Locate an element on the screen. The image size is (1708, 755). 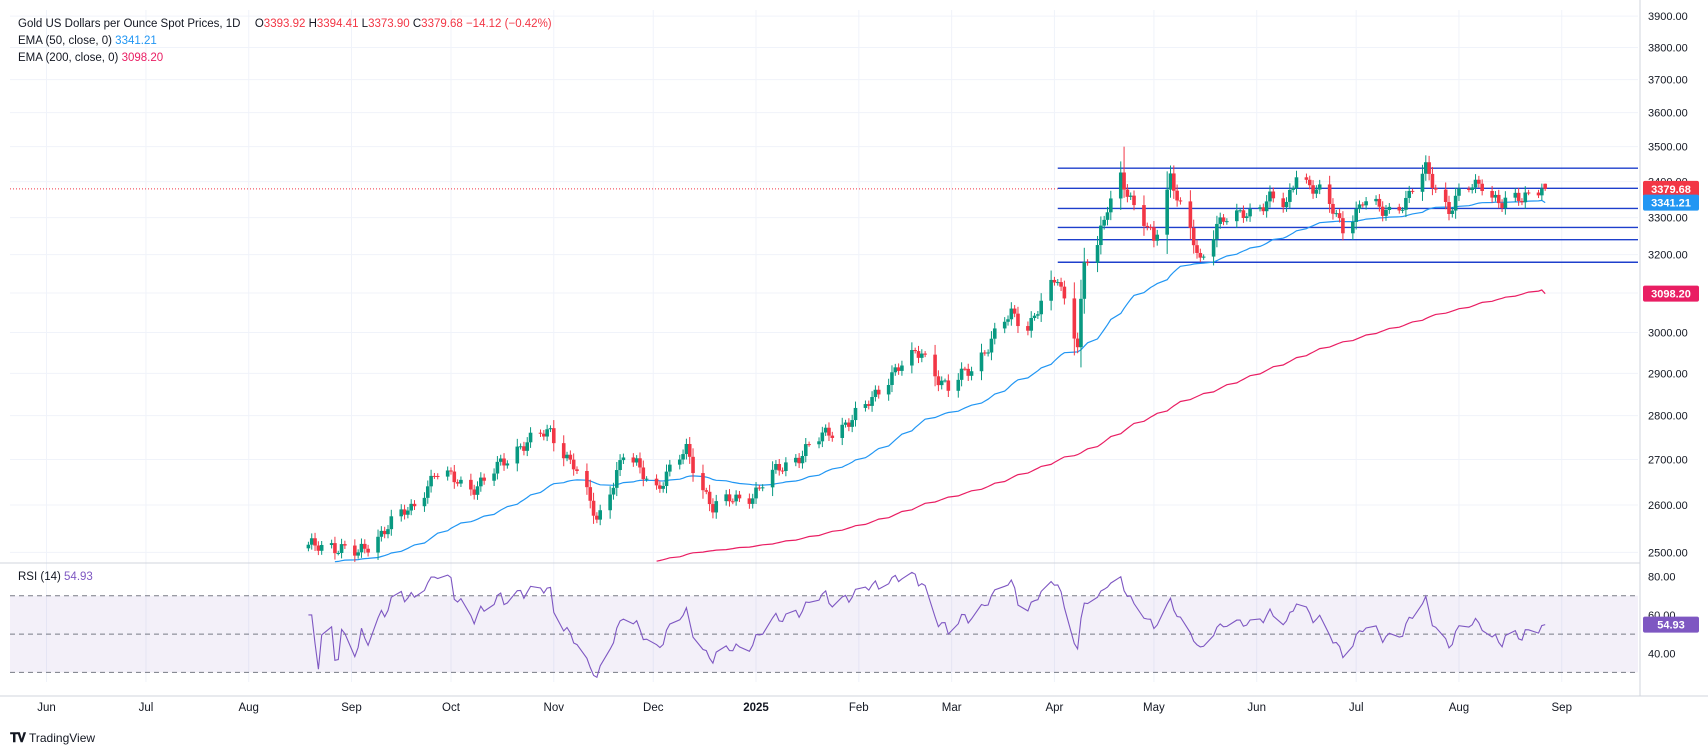
time-tick-label: Nov is located at coordinates (554, 708).